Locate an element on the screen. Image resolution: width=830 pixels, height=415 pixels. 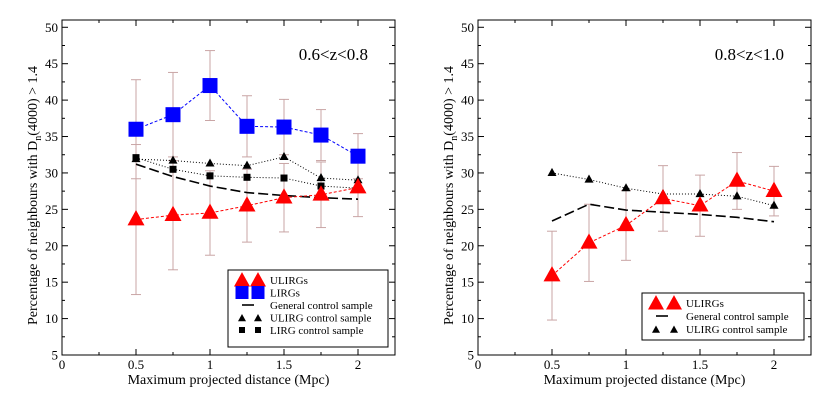
series-lirgs is located at coordinates (247, 121).